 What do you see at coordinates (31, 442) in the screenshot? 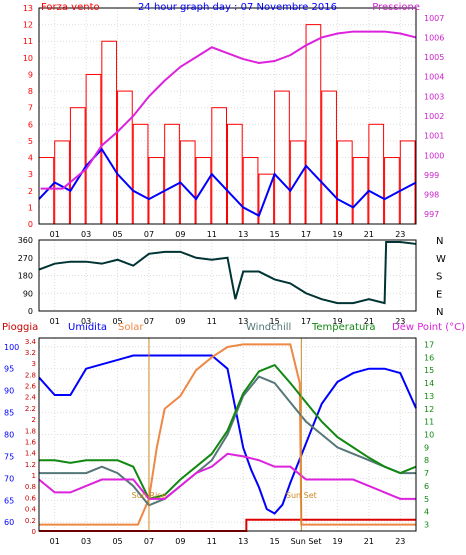
I see `rain-tick-label: 1.6` at bounding box center [31, 442].